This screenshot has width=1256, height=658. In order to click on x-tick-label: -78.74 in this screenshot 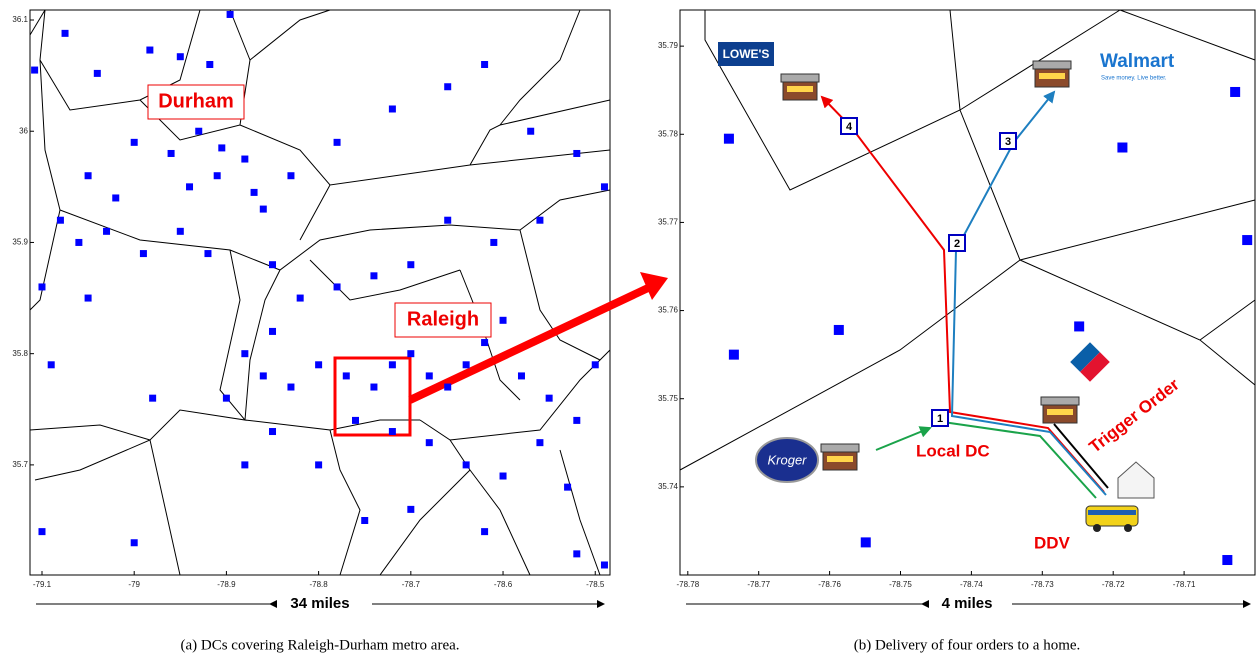, I will do `click(971, 584)`.